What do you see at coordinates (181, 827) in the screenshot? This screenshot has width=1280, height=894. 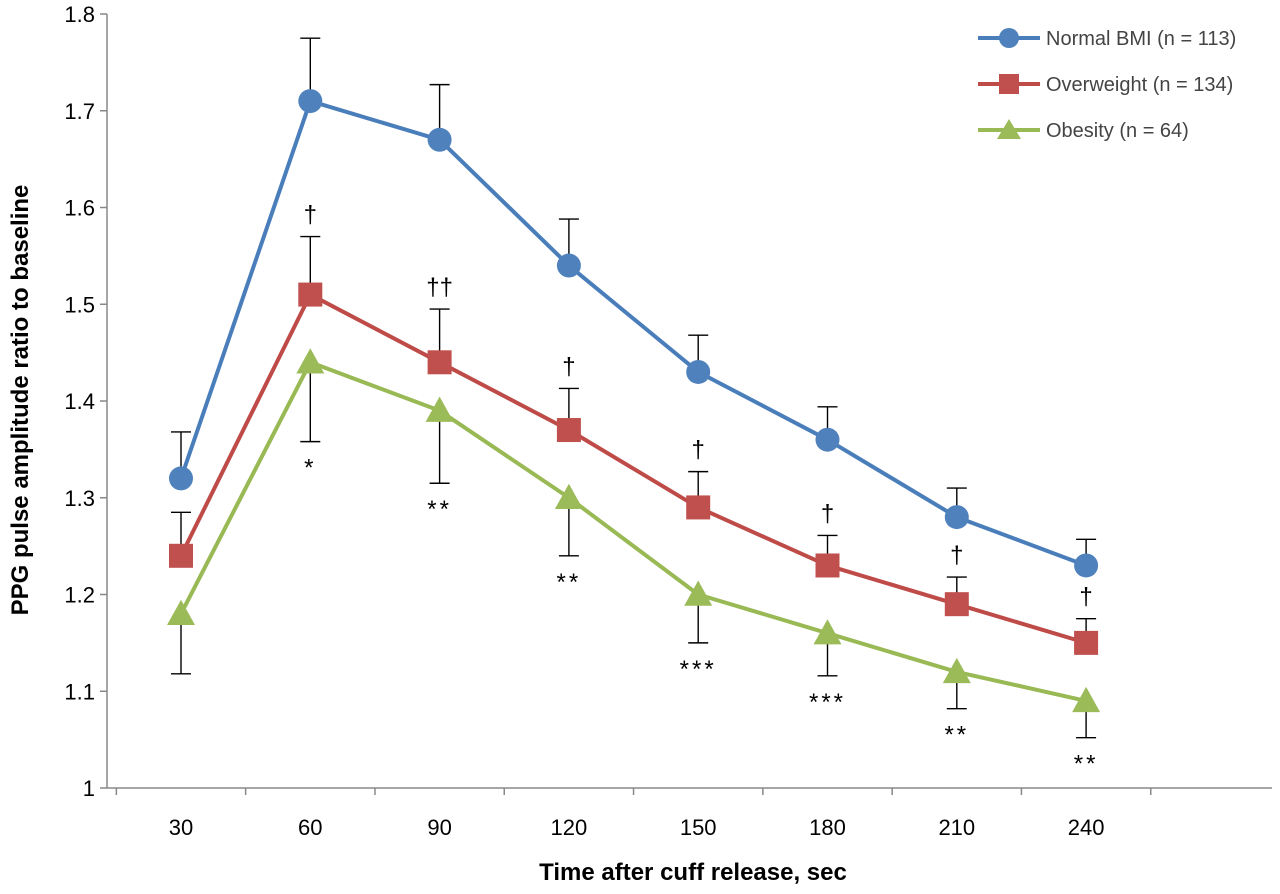 I see `x-tick-label: 30` at bounding box center [181, 827].